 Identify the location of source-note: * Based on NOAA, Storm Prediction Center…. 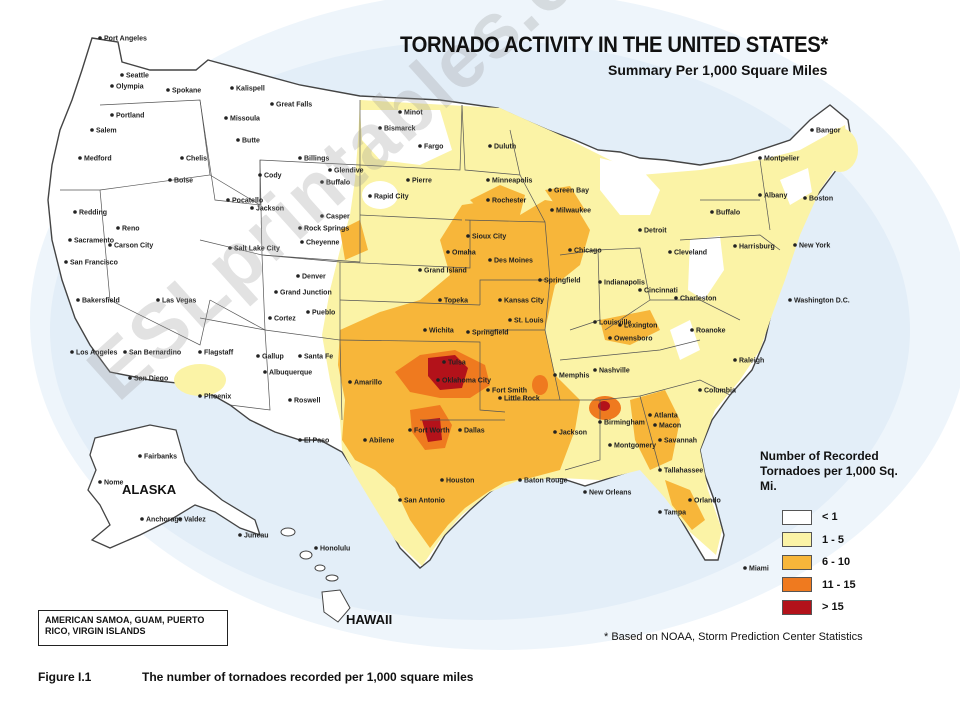
(733, 637).